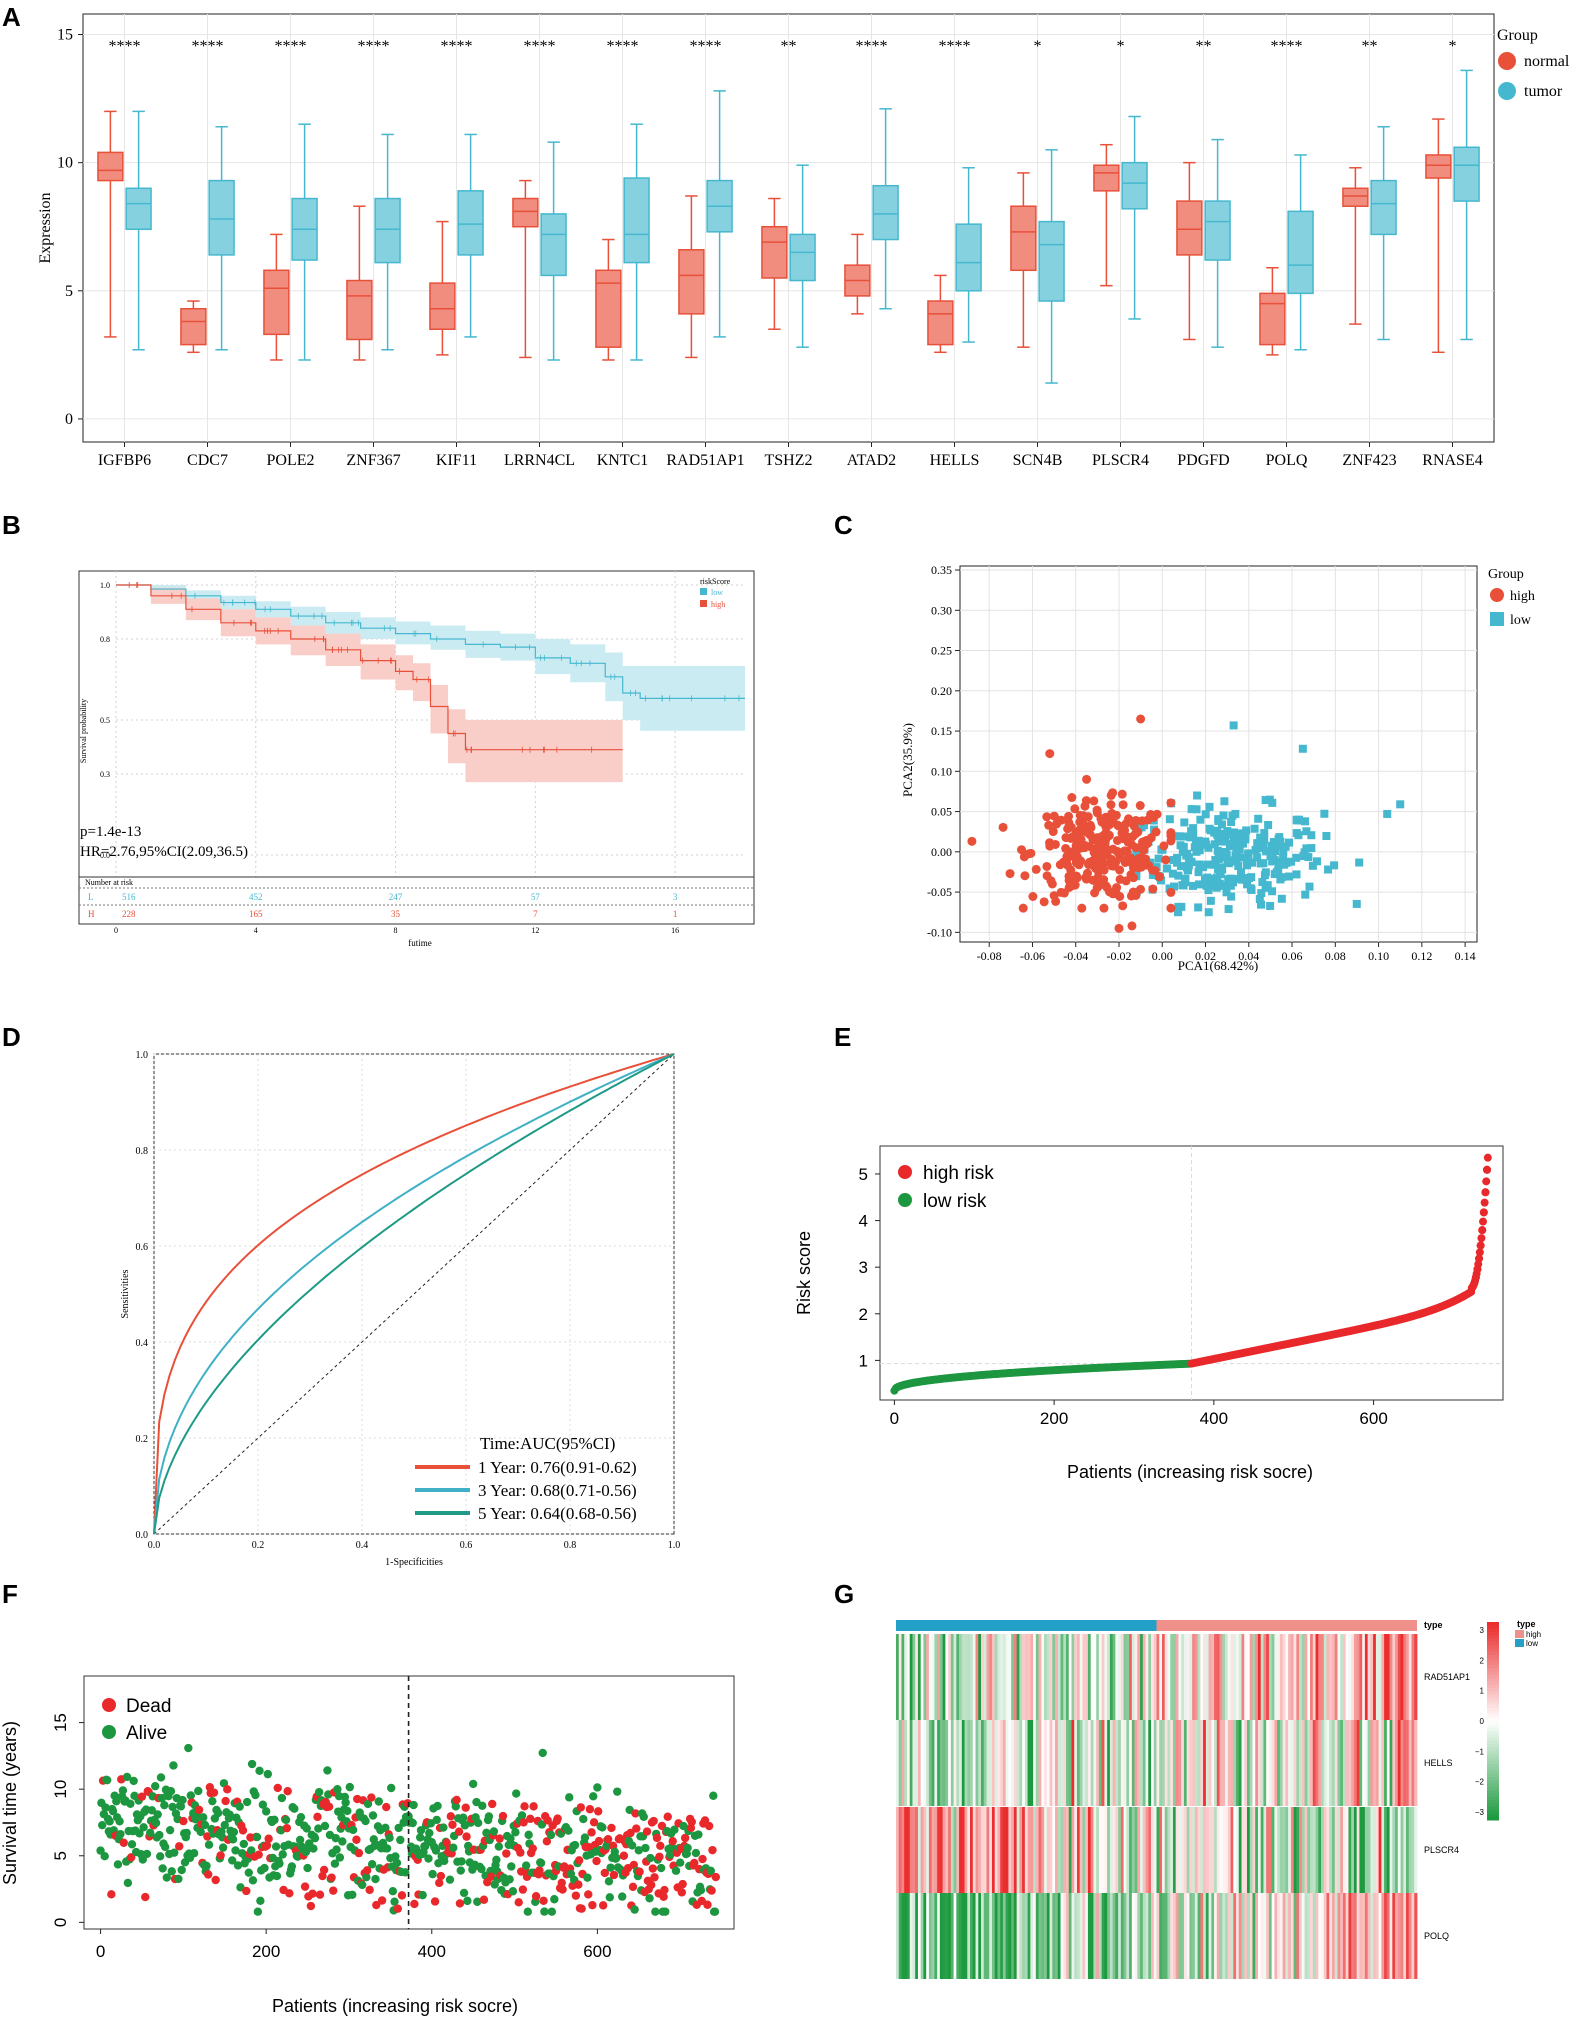  What do you see at coordinates (1162, 956) in the screenshot?
I see `c-x-tick-label: 0.00` at bounding box center [1162, 956].